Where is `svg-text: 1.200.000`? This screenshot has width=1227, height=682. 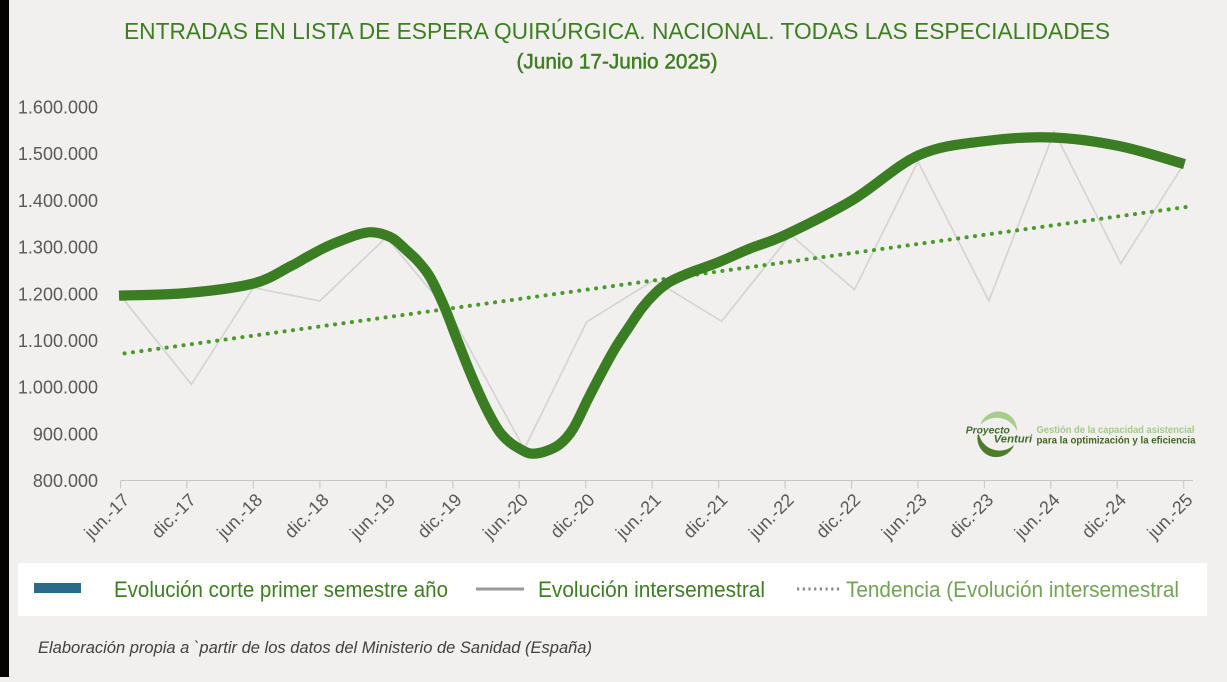 svg-text: 1.200.000 is located at coordinates (58, 294).